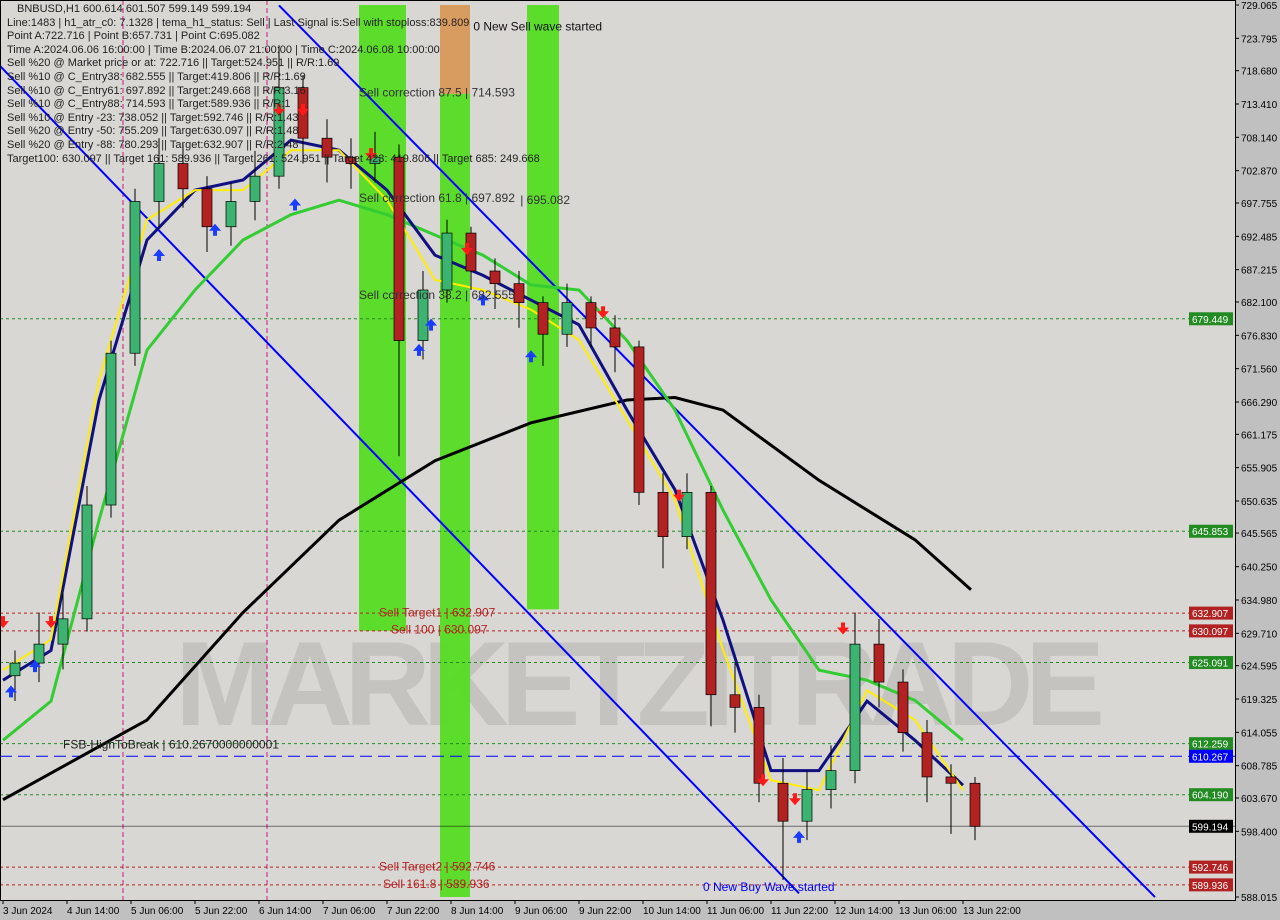 This screenshot has width=1280, height=920. Describe the element at coordinates (285, 911) in the screenshot. I see `time-tick-label: 6 Jun 14:00` at that location.